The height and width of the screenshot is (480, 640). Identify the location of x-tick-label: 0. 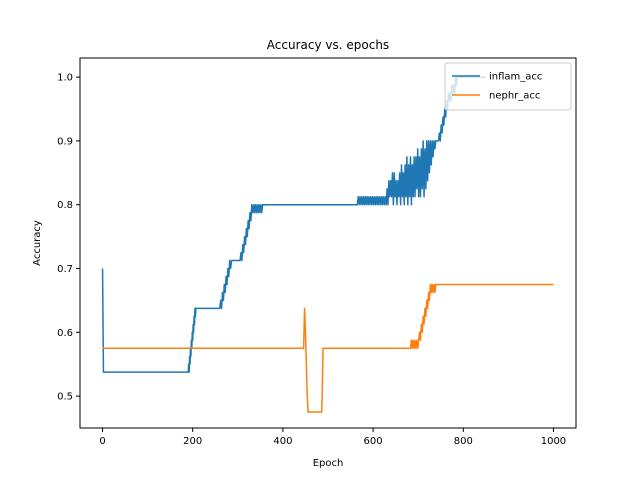
(102, 441).